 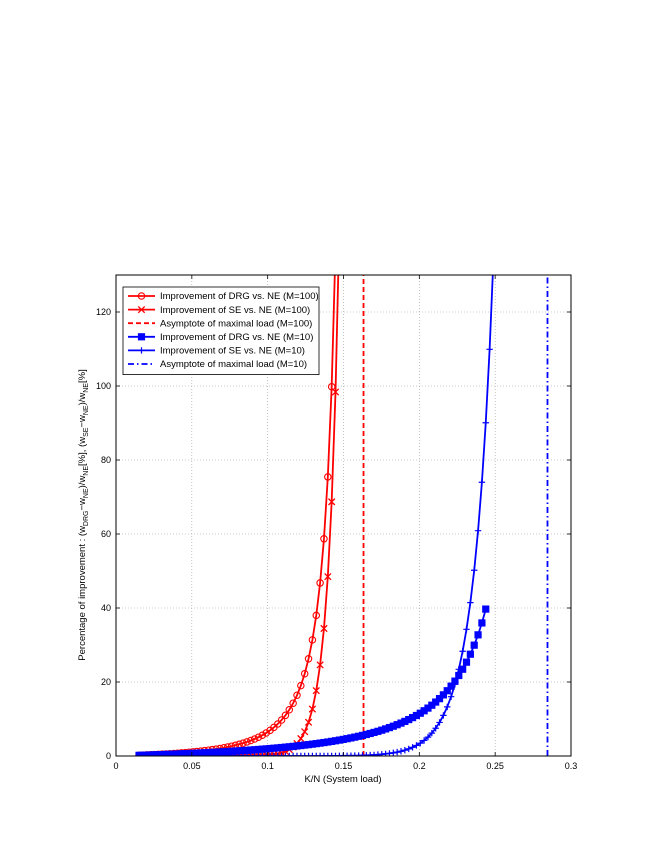 I want to click on y-tick-label: 20, so click(x=106, y=682).